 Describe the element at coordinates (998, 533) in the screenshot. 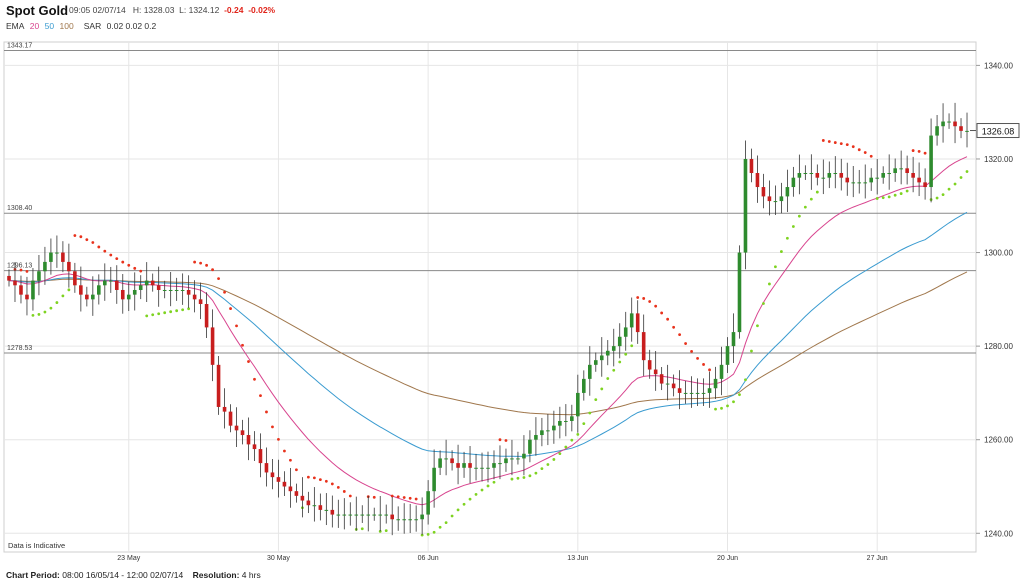

I see `y-tick-label: 1240.00` at that location.